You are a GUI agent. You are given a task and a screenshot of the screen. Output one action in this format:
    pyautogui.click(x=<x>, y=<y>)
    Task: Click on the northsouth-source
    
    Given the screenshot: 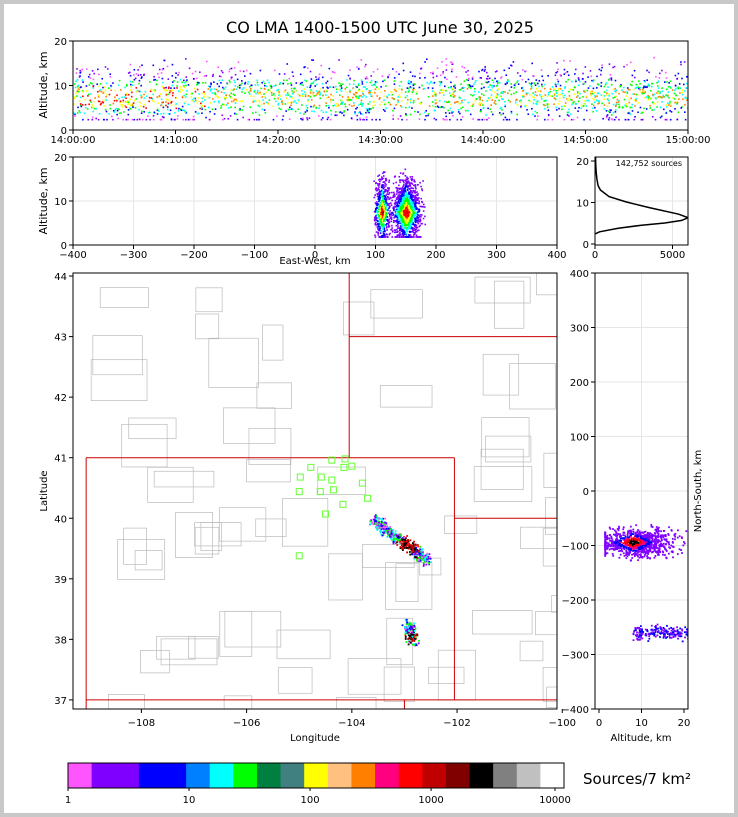 What is the action you would take?
    pyautogui.click(x=625, y=535)
    